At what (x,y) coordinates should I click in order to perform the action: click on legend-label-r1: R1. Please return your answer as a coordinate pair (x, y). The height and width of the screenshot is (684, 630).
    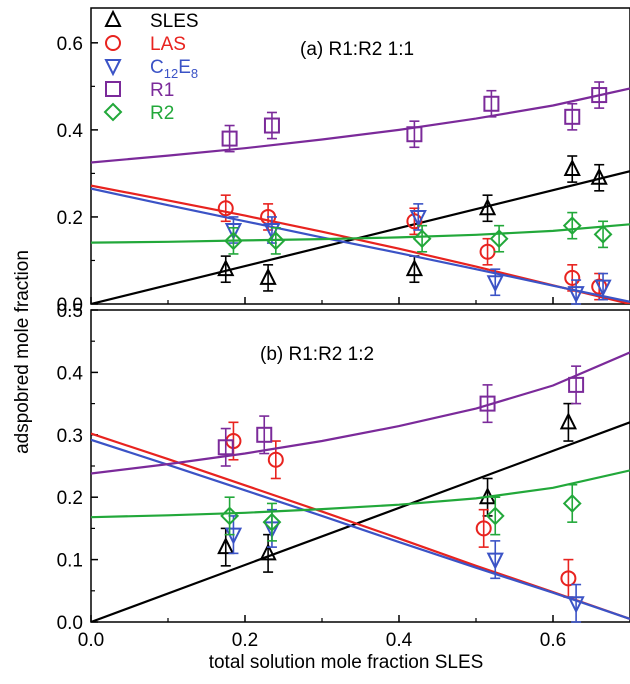
    Looking at the image, I should click on (162, 90).